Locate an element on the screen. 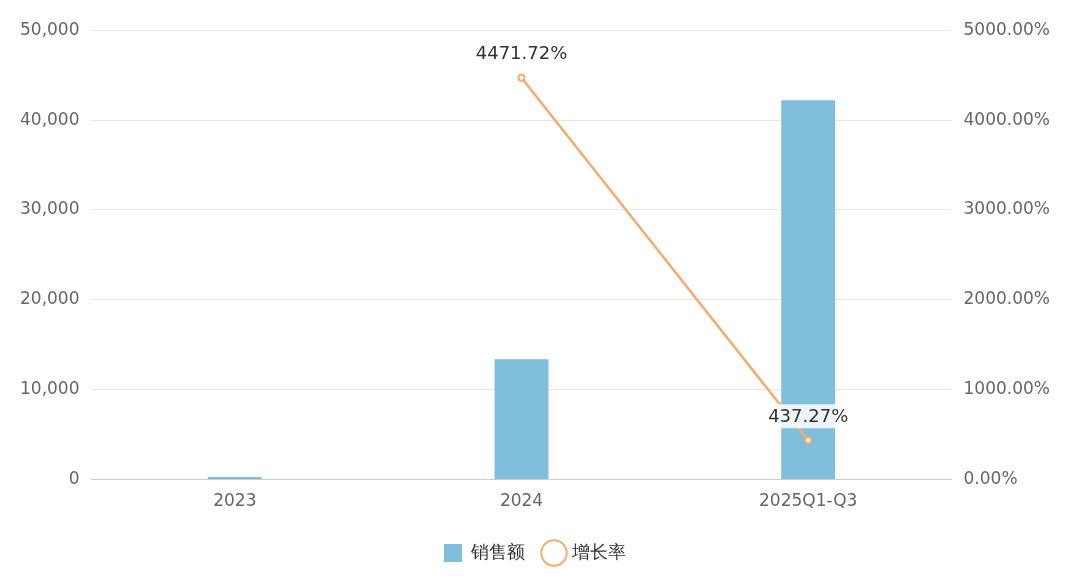 This screenshot has width=1080, height=580. legend-label: 增长率 is located at coordinates (598, 551).